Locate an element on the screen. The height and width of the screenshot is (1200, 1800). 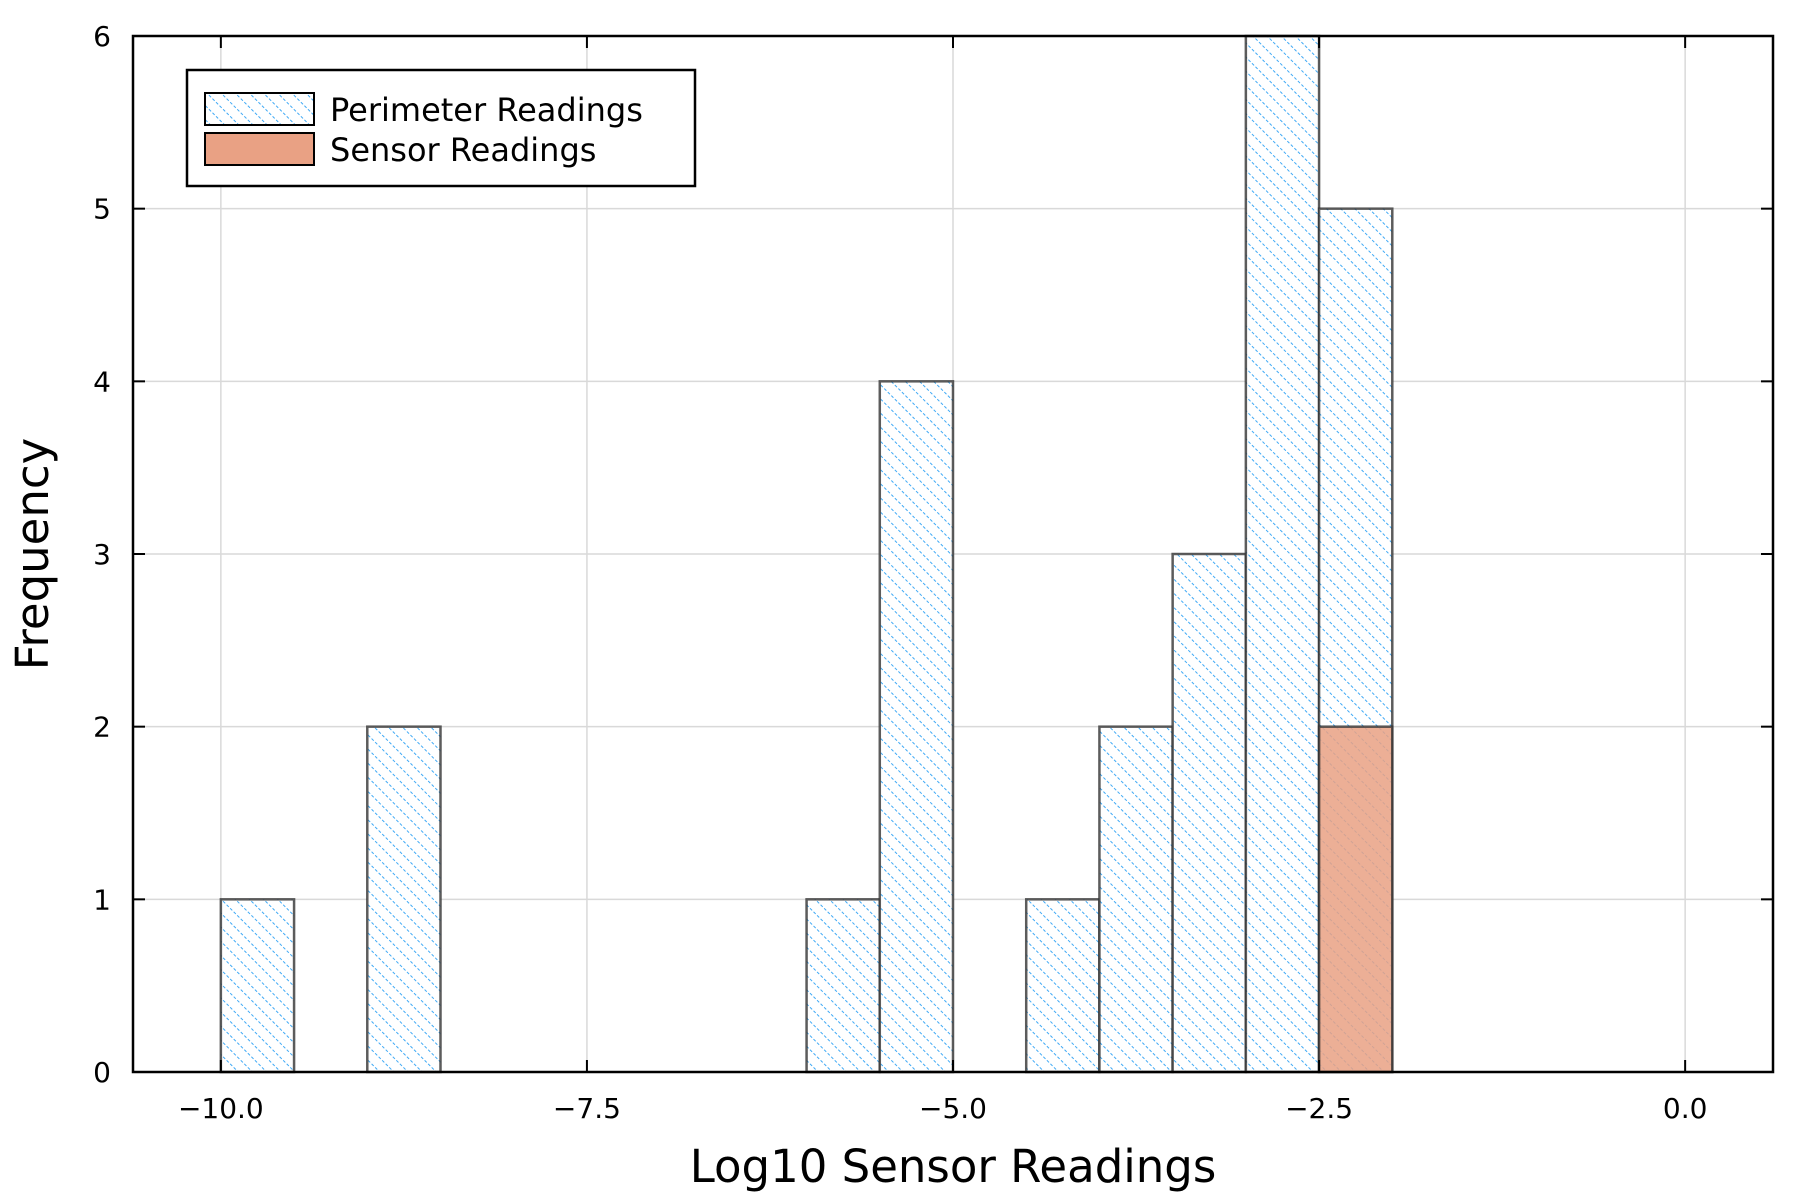
y-tick-label-2: 2 is located at coordinates (102, 727).